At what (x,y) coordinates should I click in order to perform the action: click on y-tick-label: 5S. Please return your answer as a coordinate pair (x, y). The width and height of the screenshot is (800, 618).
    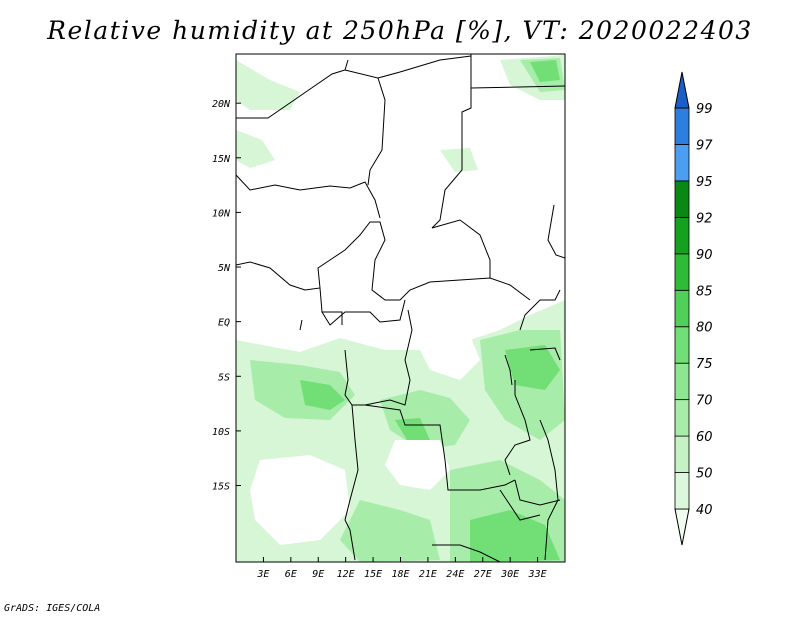
    Looking at the image, I should click on (224, 377).